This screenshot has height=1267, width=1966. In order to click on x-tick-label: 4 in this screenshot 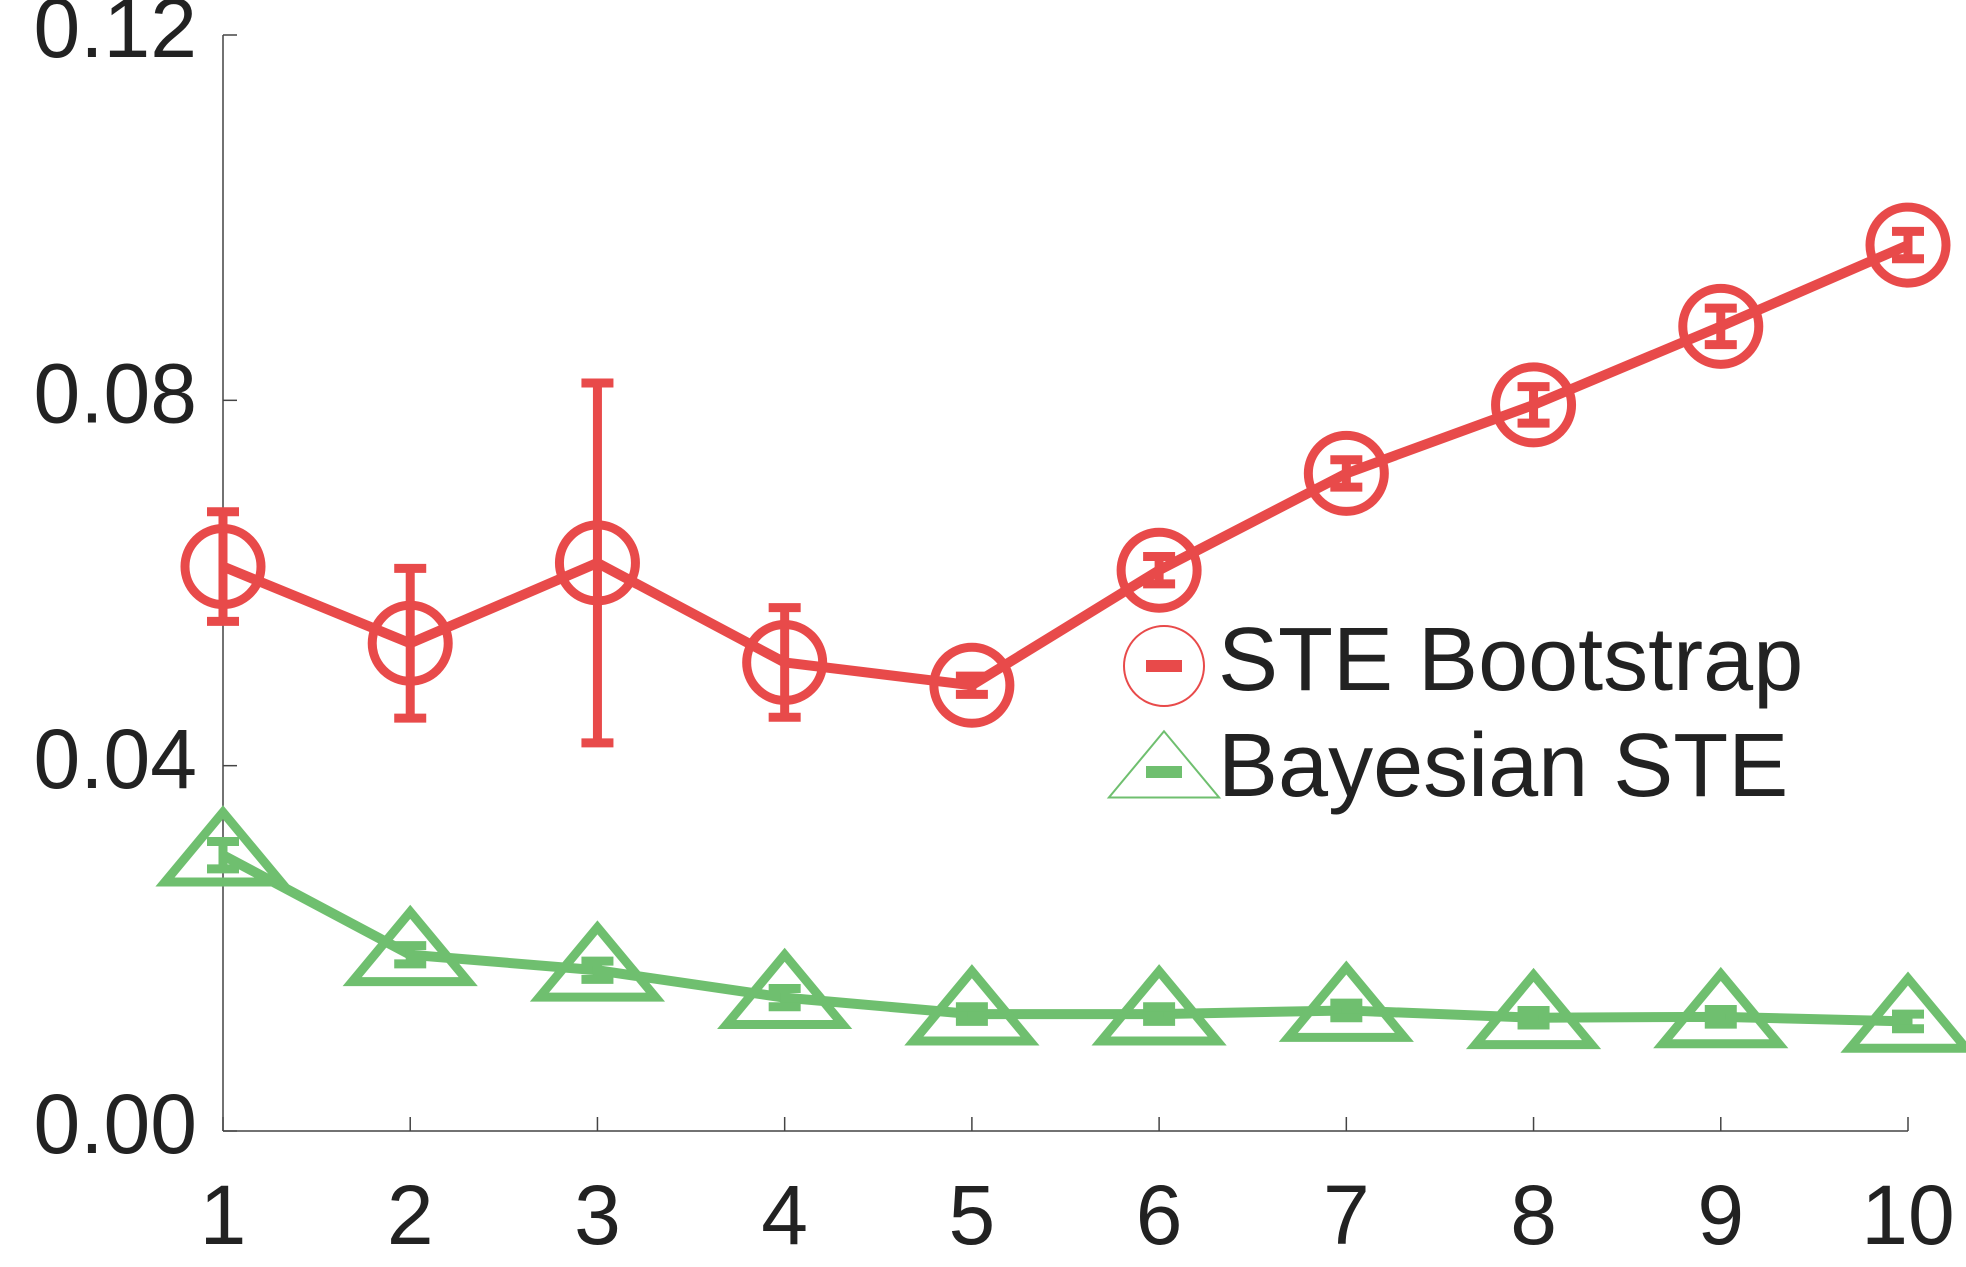, I will do `click(784, 1215)`.